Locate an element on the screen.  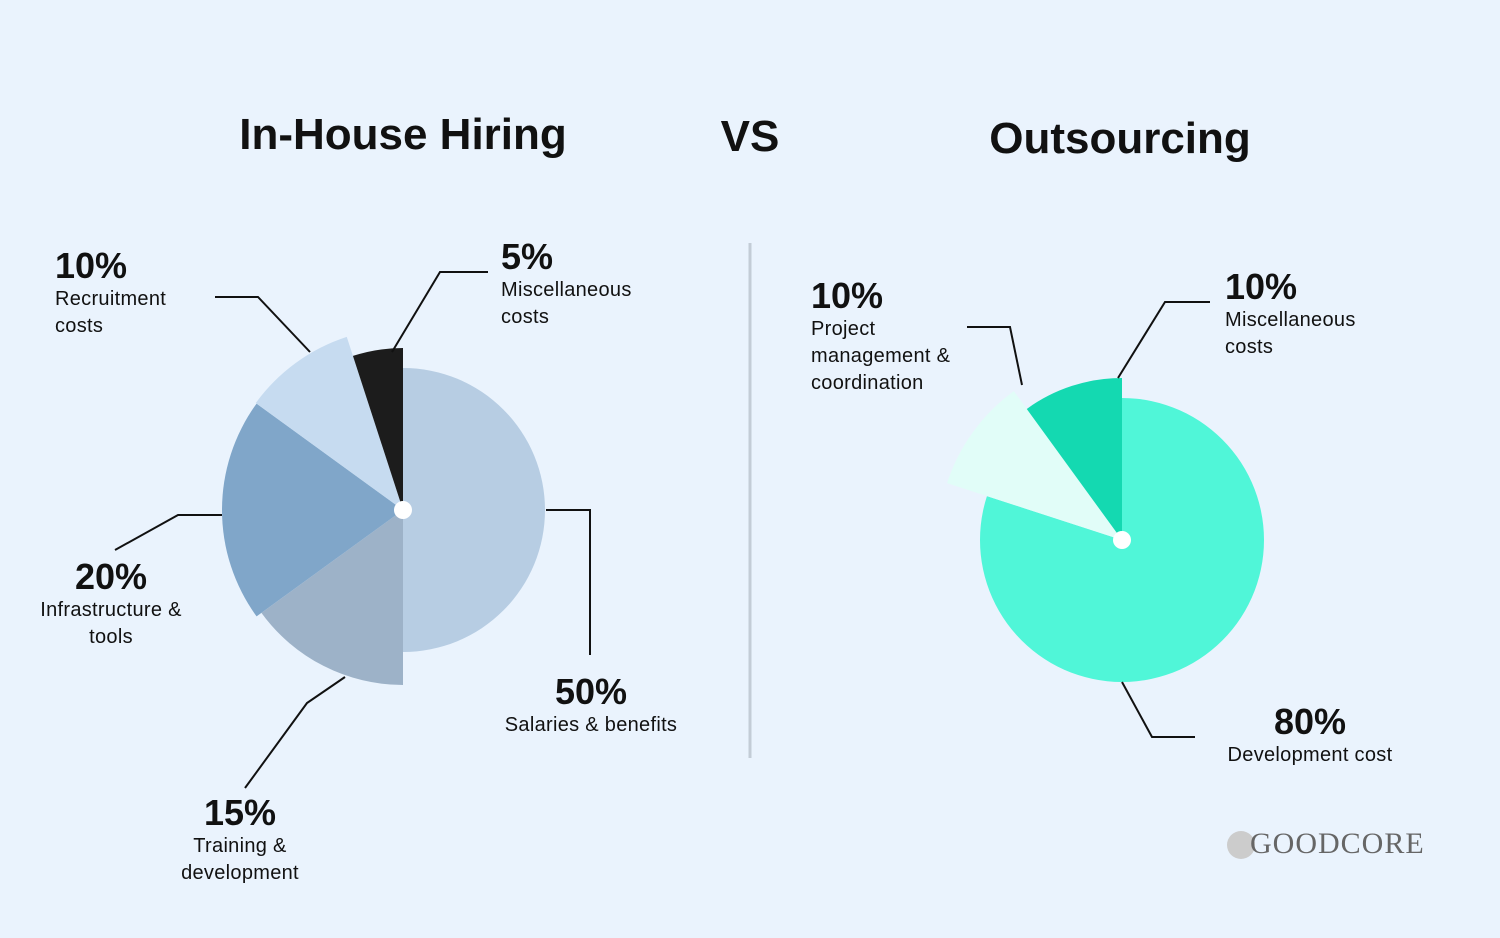
slice-label: 20% Infrastructure & tools is located at coordinates (111, 604).